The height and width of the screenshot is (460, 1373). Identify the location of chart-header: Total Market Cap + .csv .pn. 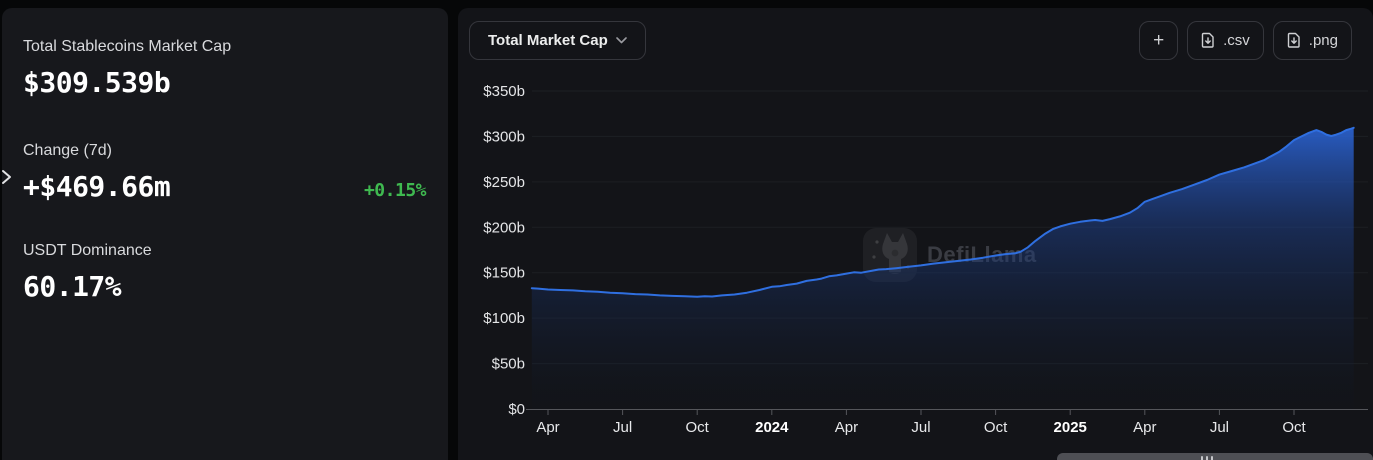
(910, 40).